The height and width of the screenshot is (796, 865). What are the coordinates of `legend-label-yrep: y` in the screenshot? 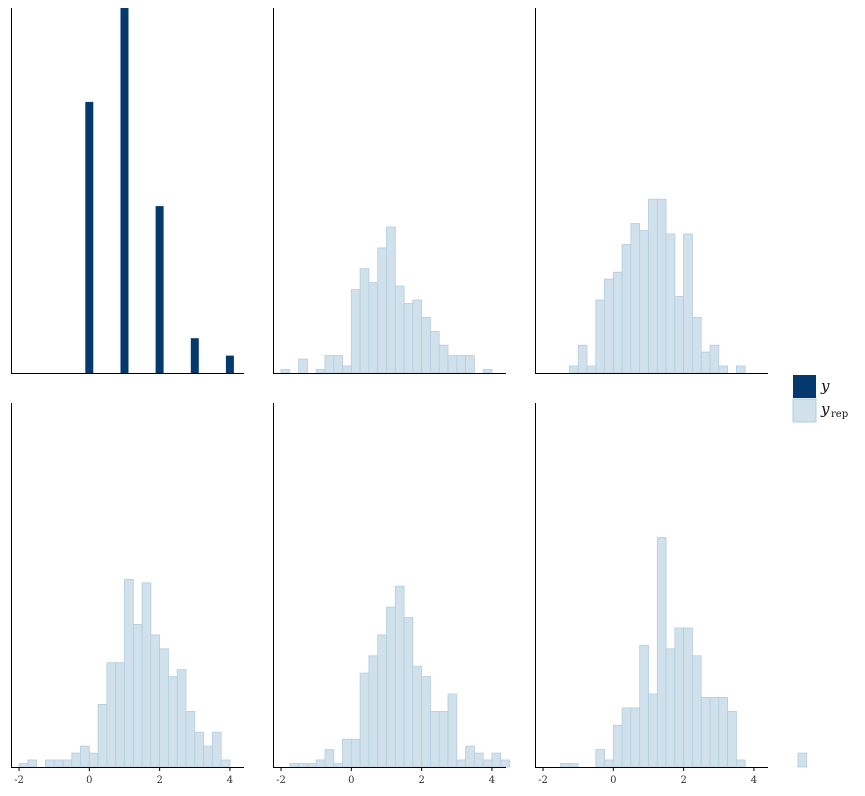 It's located at (825, 409).